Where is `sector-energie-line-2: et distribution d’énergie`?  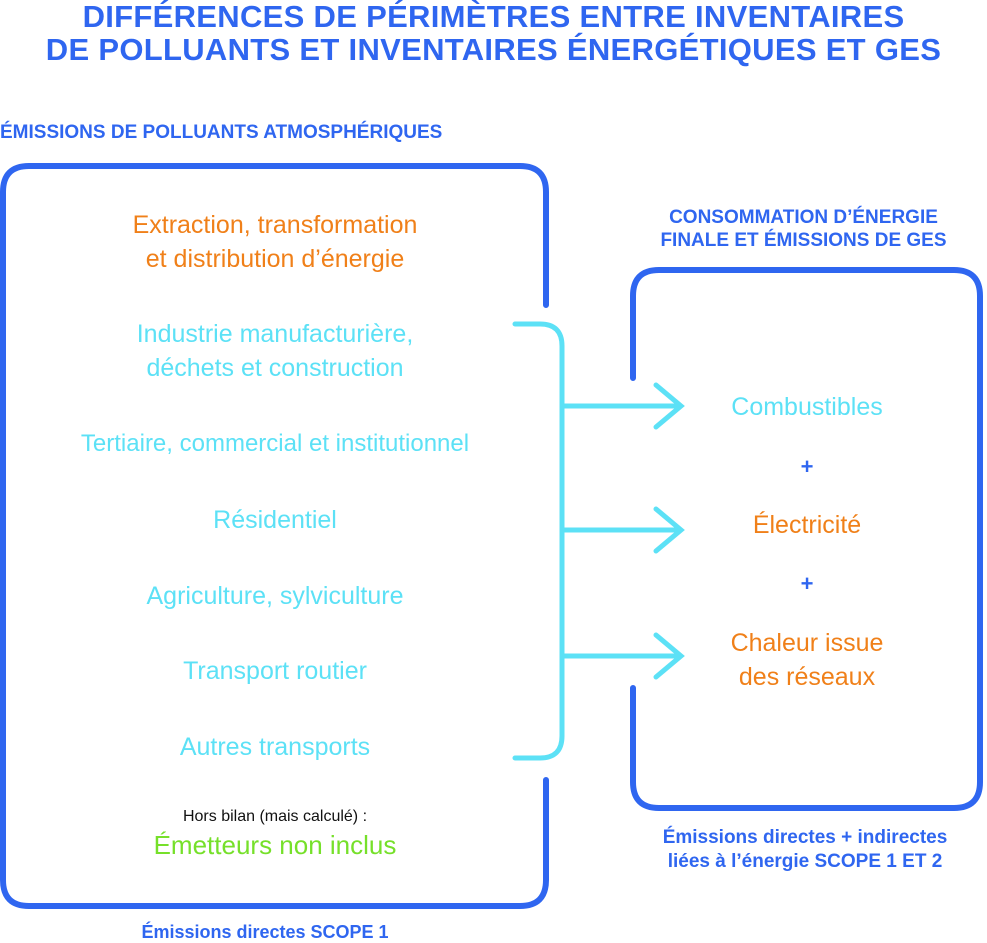
sector-energie-line-2: et distribution d’énergie is located at coordinates (275, 259).